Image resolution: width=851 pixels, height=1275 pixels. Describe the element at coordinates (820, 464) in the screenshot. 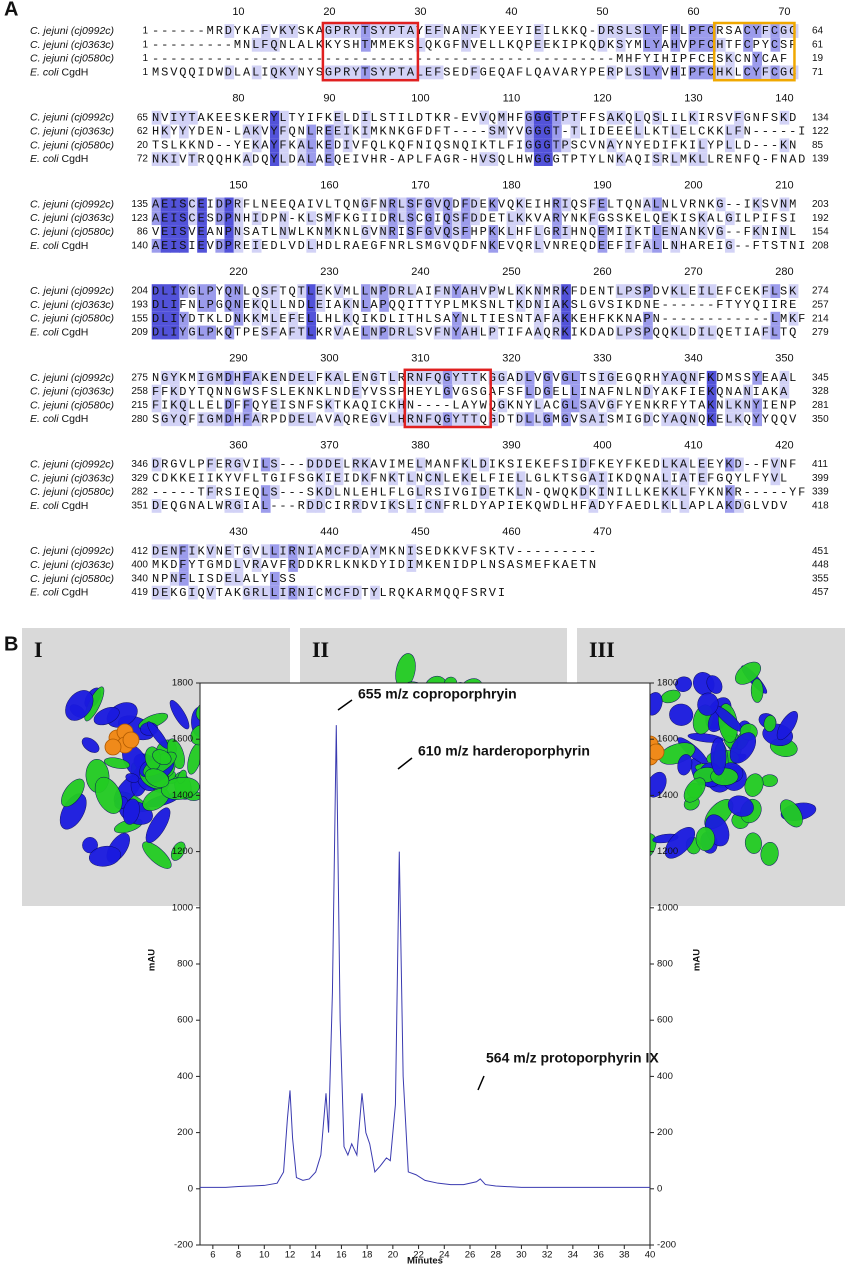

I see `end-number: 411` at that location.